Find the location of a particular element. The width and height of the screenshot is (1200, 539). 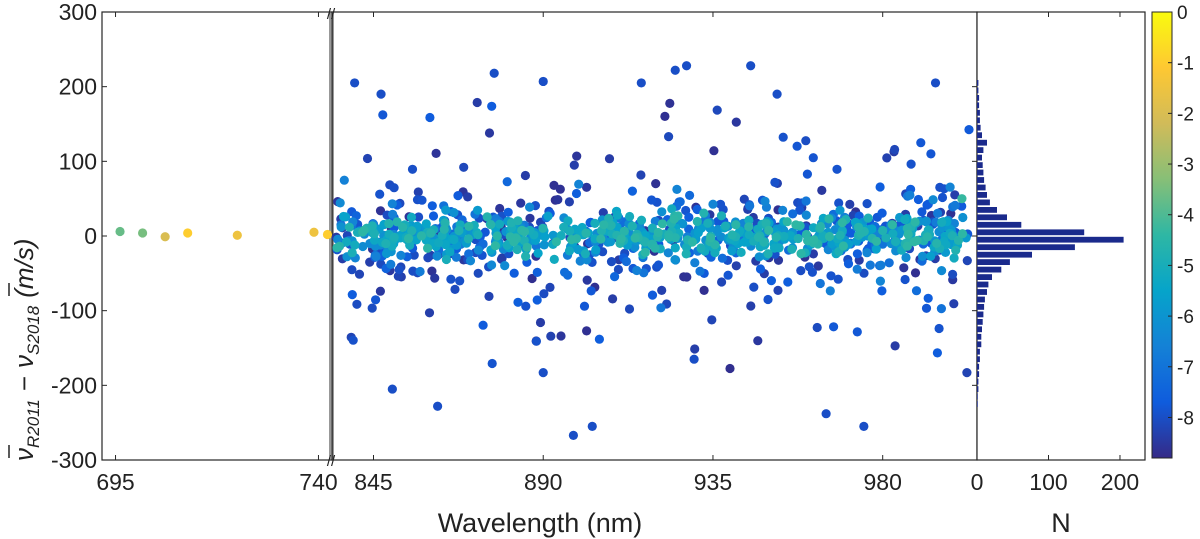

y-label-sub-1: R2011 is located at coordinates (33, 423).